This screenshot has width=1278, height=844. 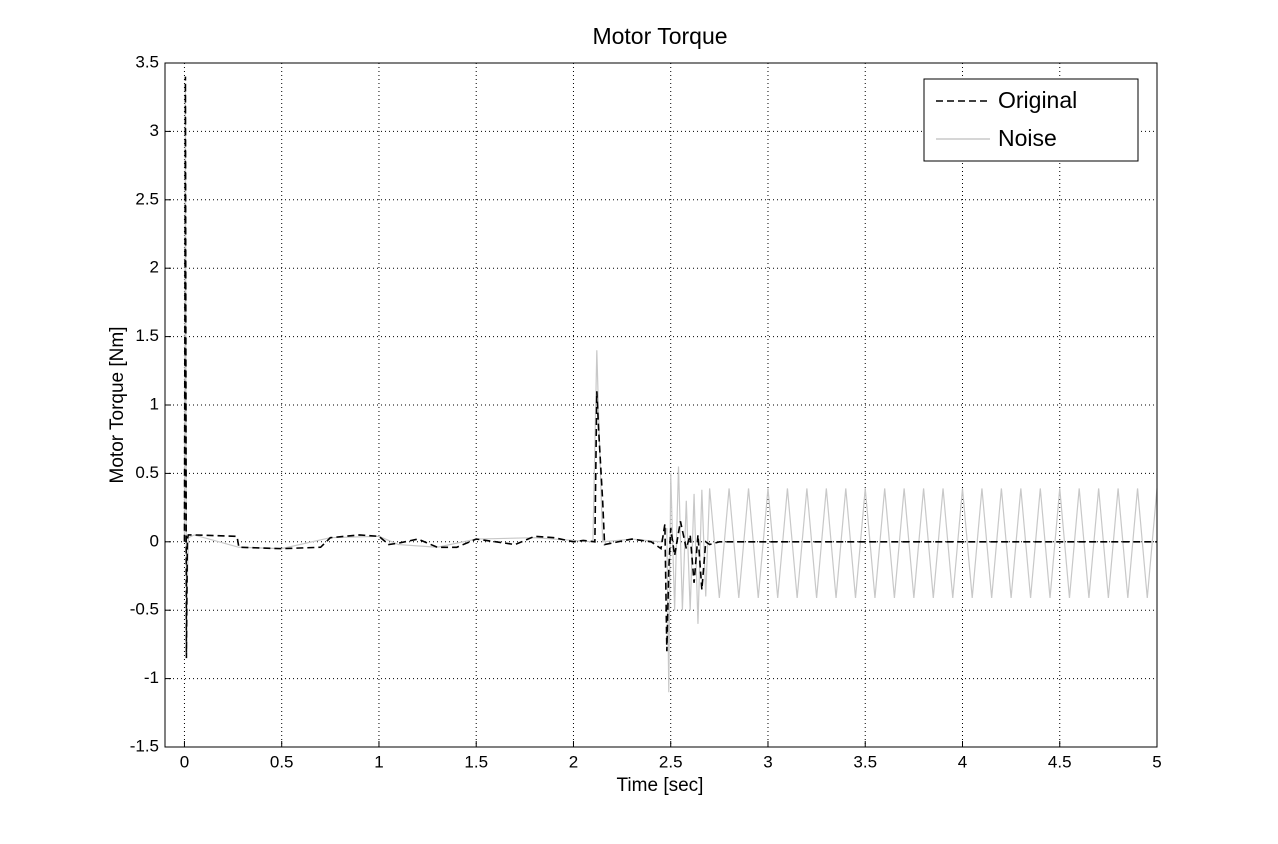 I want to click on x-tick-label: 1, so click(x=378, y=761).